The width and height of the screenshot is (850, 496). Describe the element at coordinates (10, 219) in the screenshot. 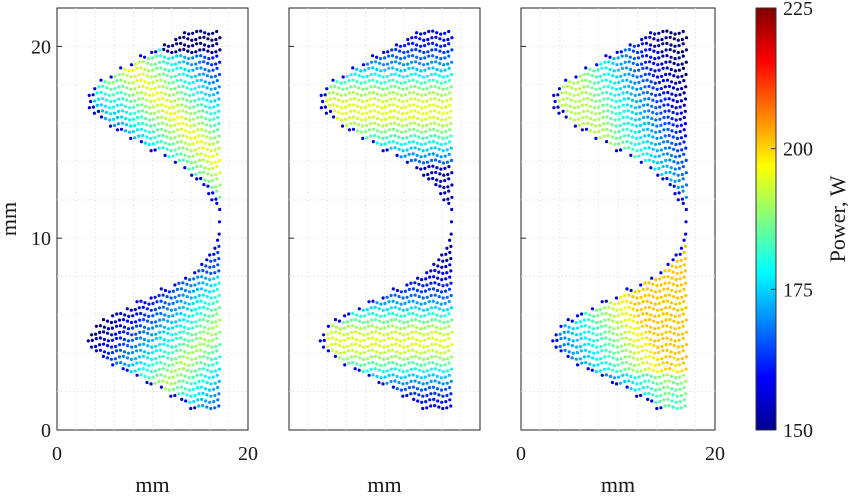

I see `y-axis-label: mm` at that location.